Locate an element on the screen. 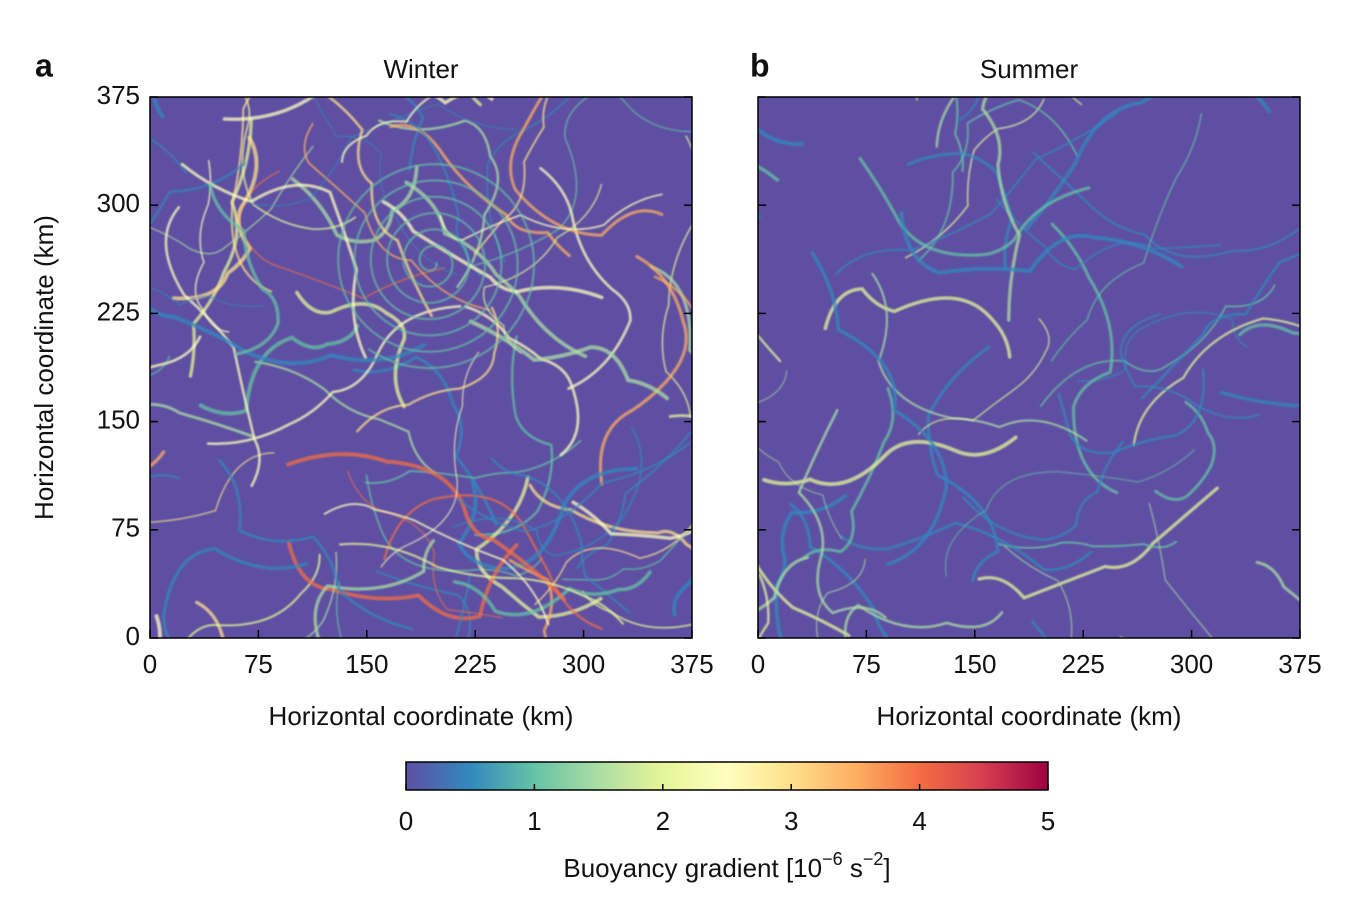 The image size is (1364, 903). panel-label: b is located at coordinates (760, 65).